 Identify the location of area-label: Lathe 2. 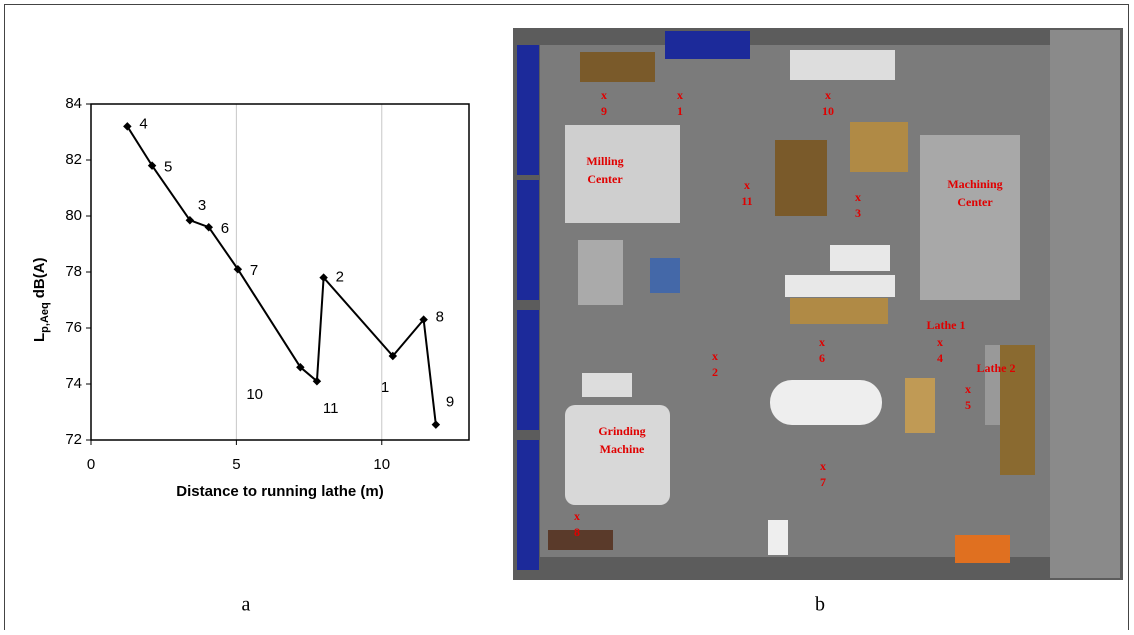
(996, 368).